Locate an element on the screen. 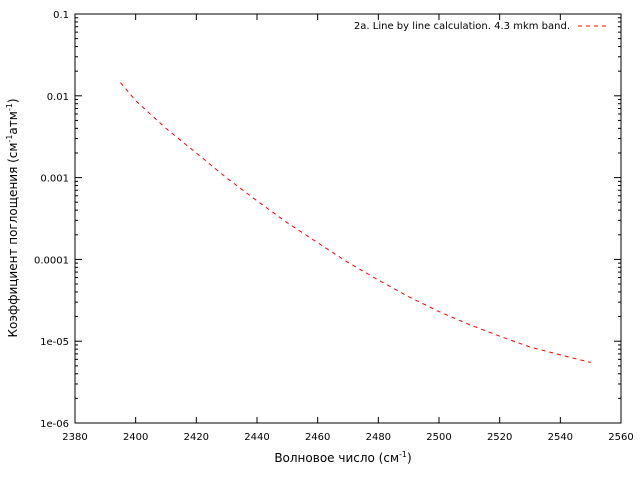 This screenshot has height=480, width=640. x-axis-title: Волновое число (см-1) is located at coordinates (342, 457).